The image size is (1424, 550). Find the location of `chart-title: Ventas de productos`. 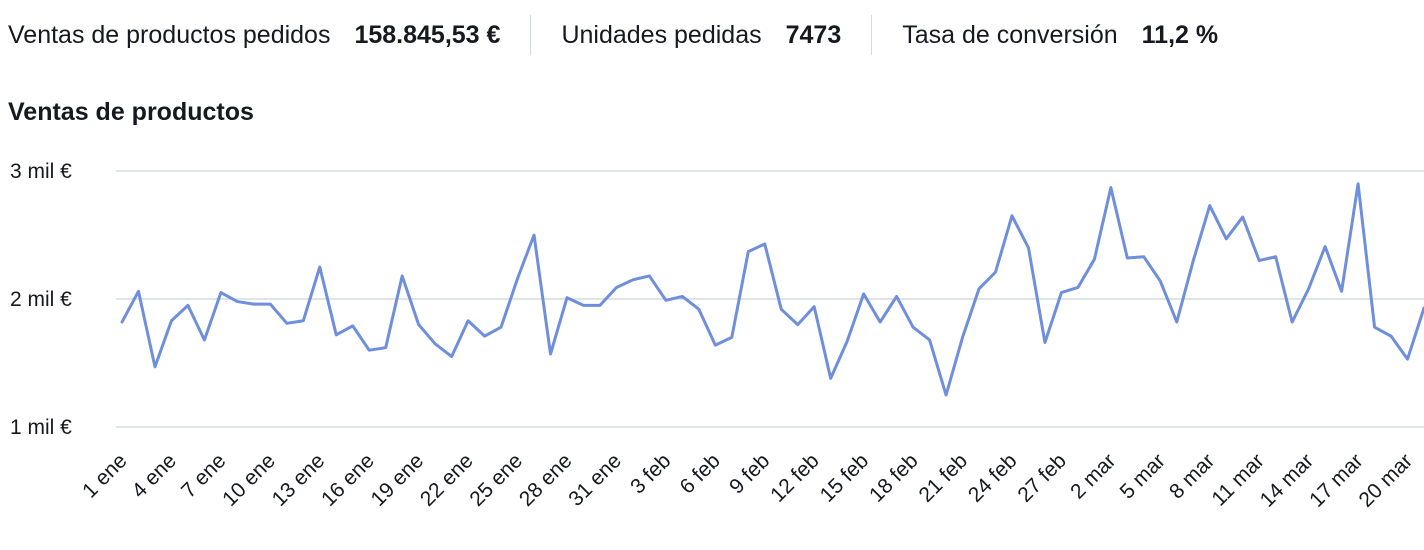

chart-title: Ventas de productos is located at coordinates (131, 112).